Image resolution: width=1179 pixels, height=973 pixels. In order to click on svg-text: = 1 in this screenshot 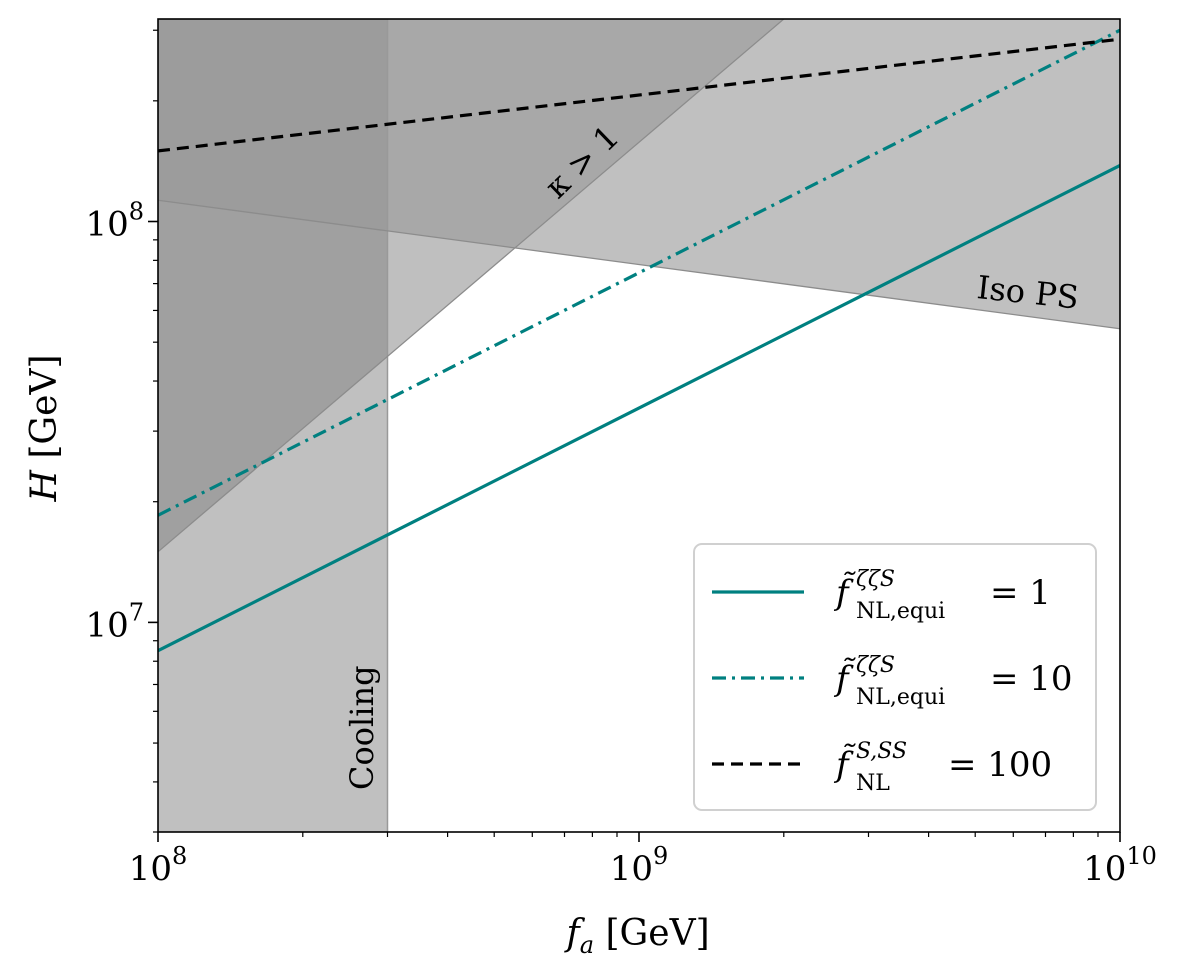, I will do `click(1020, 593)`.